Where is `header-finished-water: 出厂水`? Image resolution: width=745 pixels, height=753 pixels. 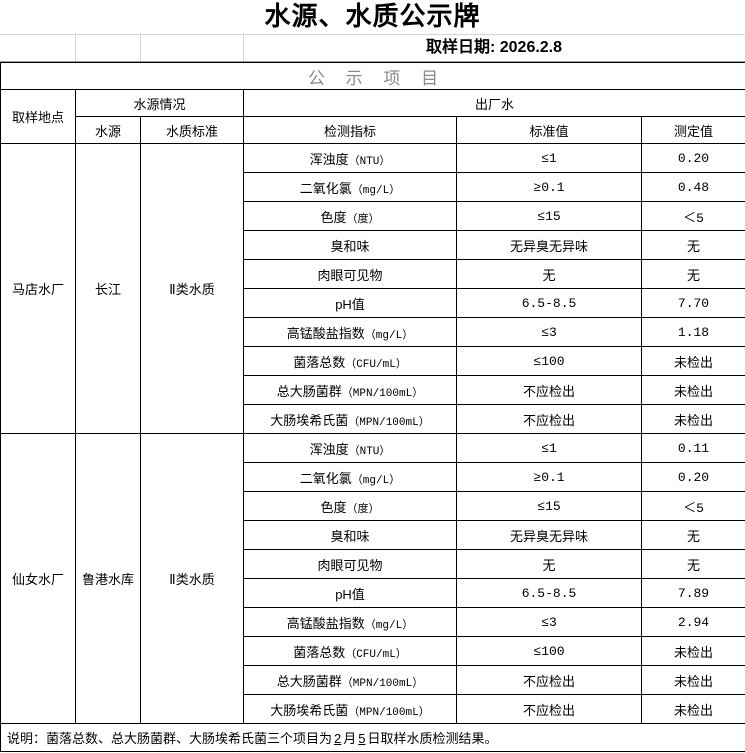
header-finished-water: 出厂水 is located at coordinates (493, 103).